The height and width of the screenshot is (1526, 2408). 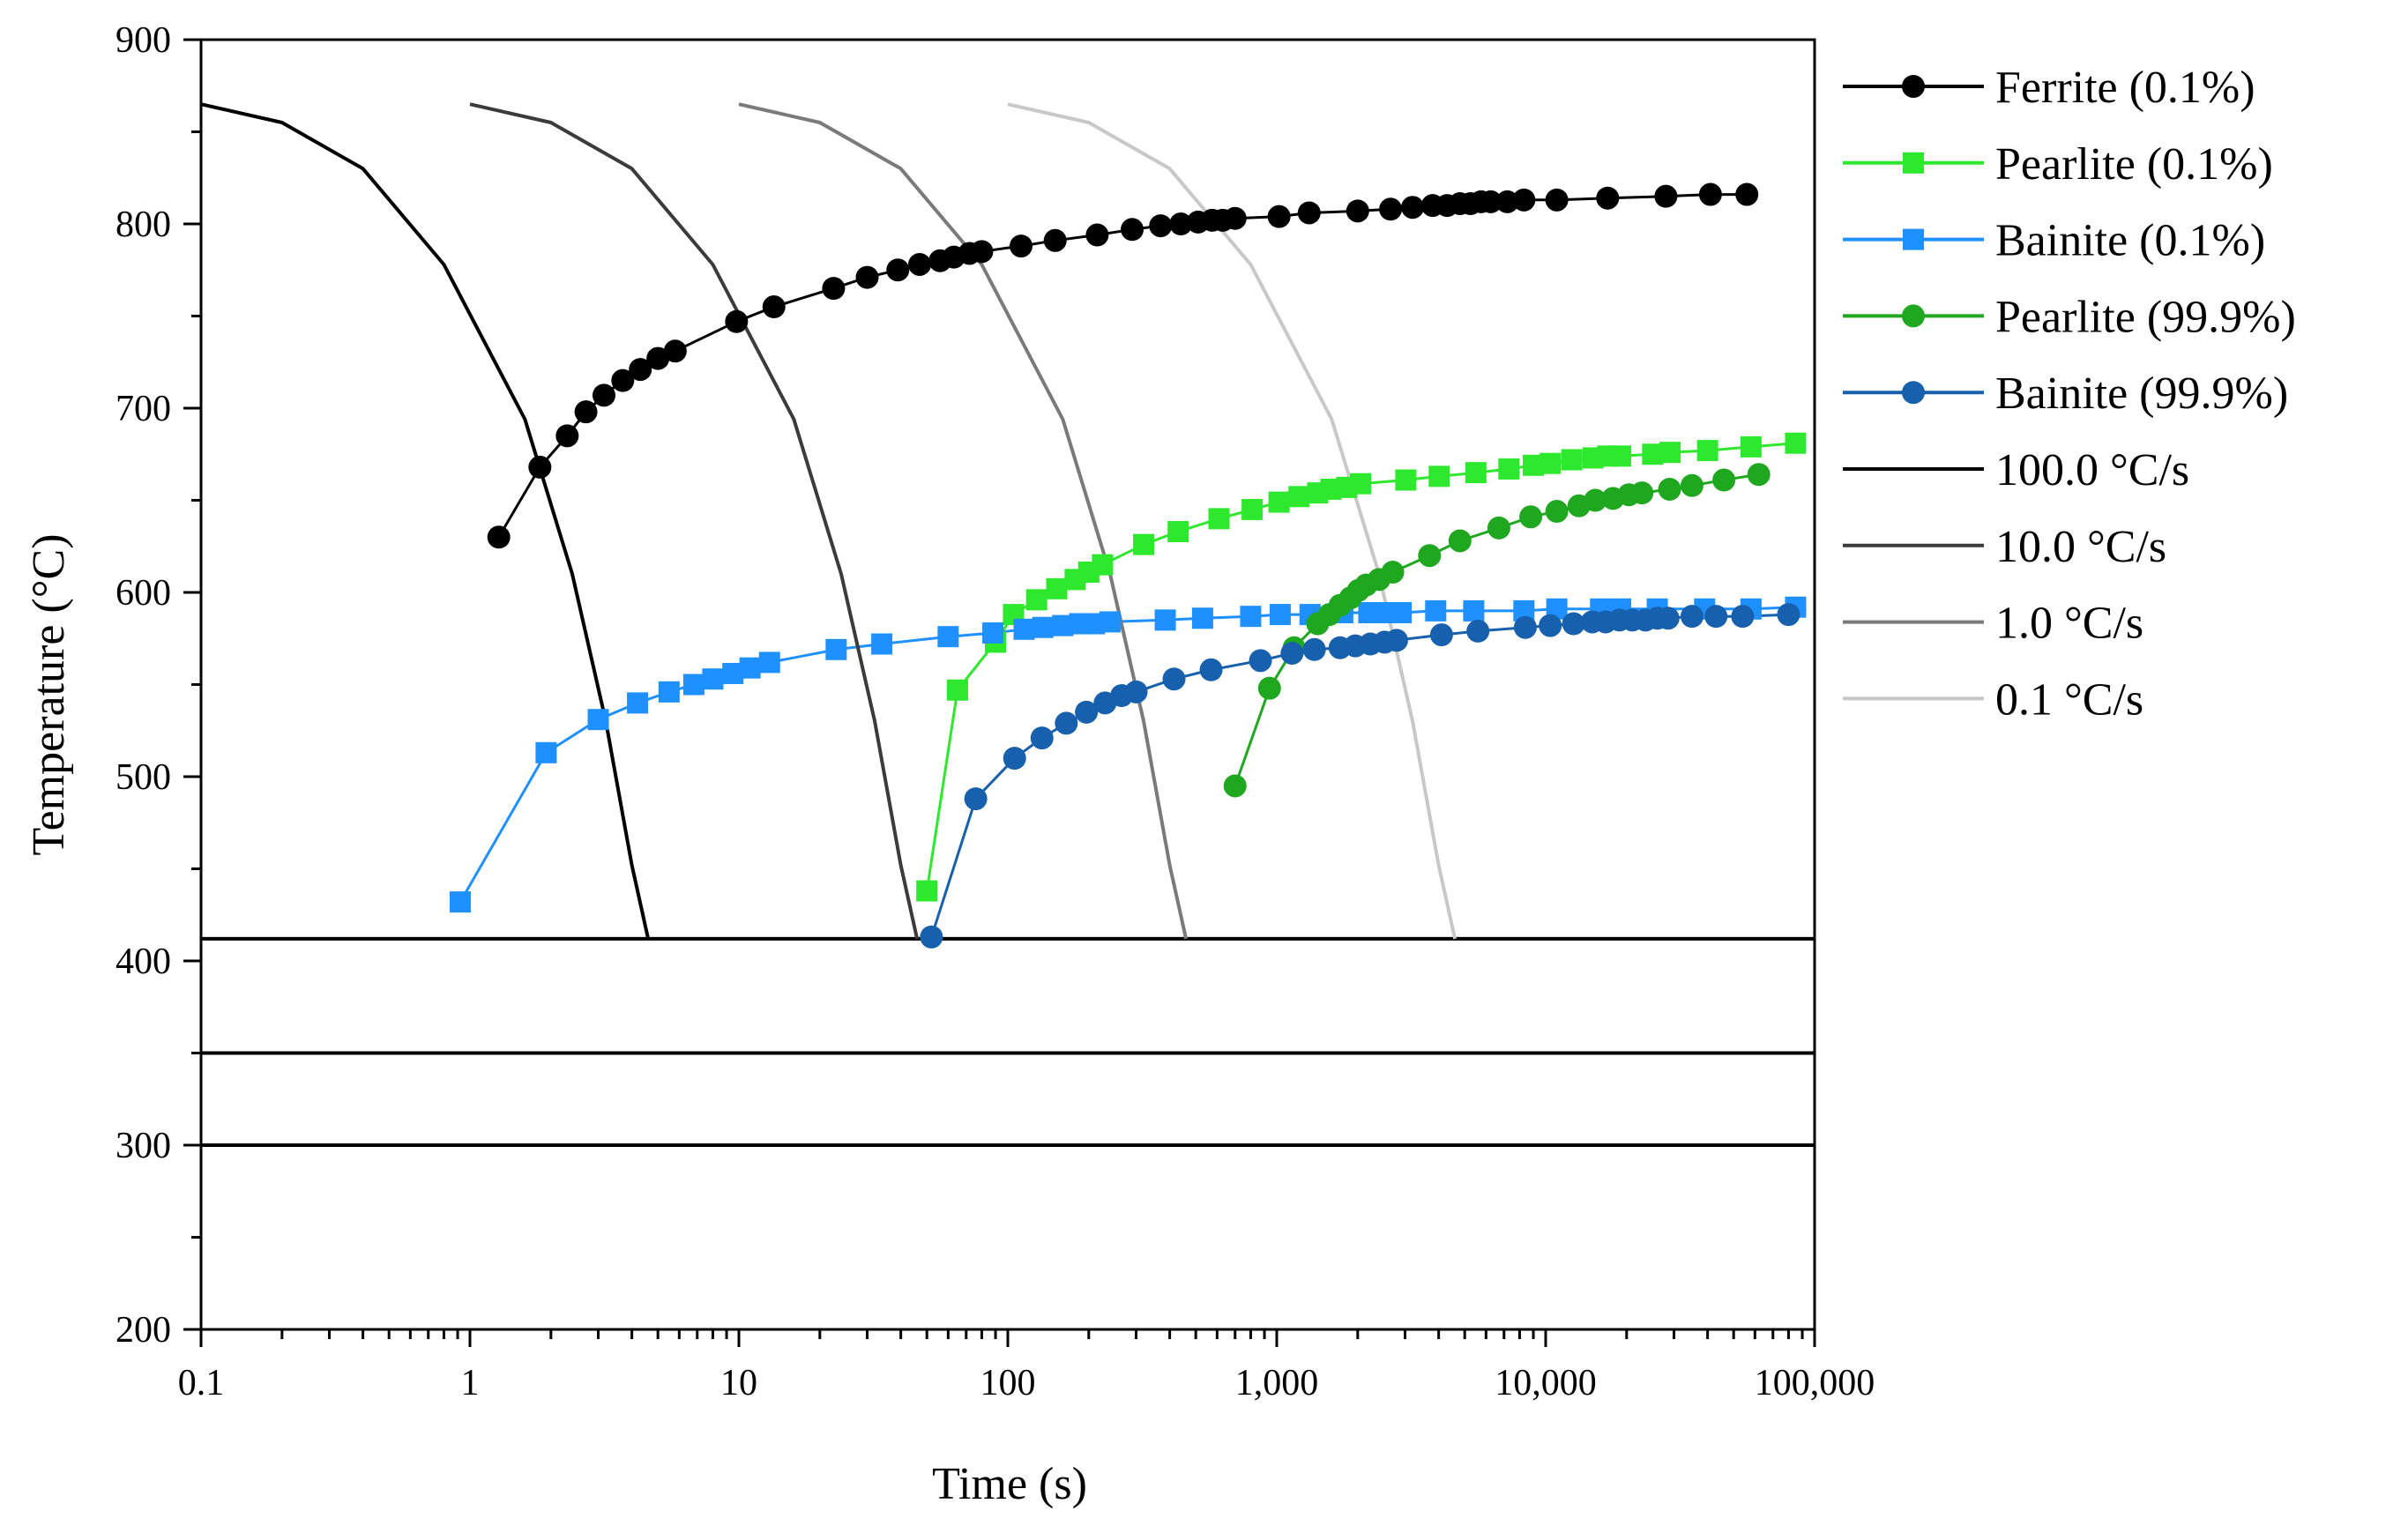 I want to click on legend-label: 10.0 °C/s, so click(x=2080, y=547).